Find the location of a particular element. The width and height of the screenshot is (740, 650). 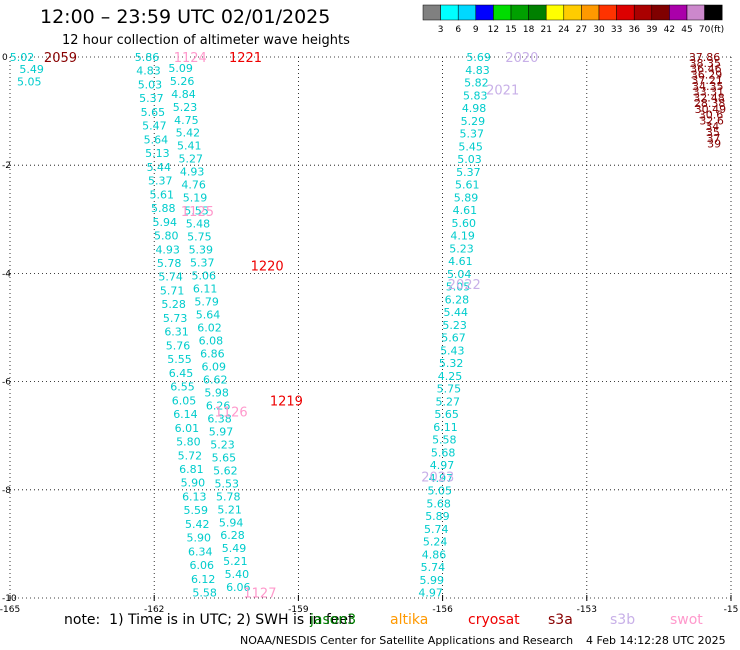

wave-height-label: 5.03 is located at coordinates (150, 84).